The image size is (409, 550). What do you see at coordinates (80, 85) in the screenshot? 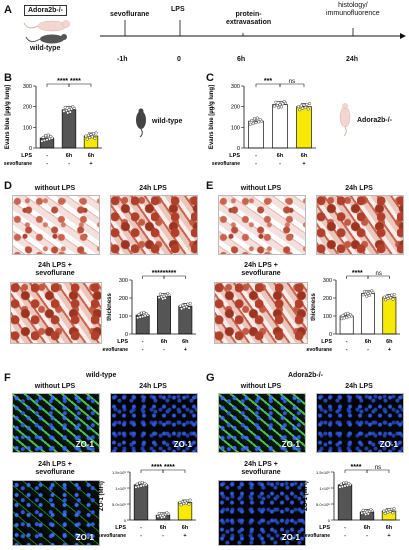
I see `b-sig-bracket` at bounding box center [80, 85].